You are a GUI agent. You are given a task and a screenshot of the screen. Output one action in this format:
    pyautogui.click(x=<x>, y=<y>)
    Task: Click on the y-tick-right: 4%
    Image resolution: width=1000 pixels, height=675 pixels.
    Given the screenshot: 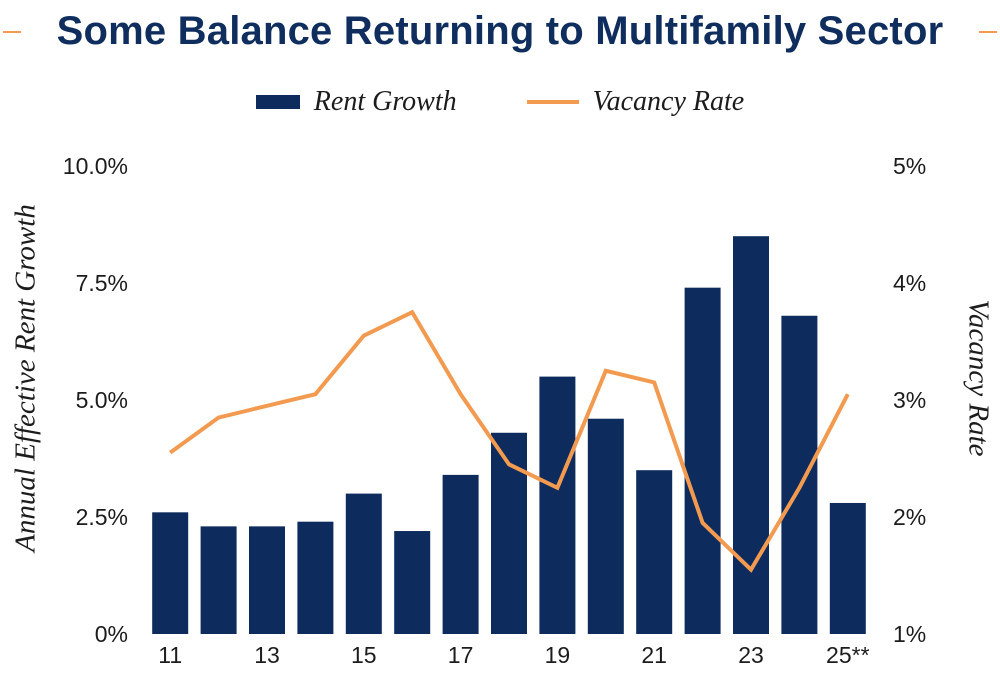 What is the action you would take?
    pyautogui.click(x=909, y=283)
    